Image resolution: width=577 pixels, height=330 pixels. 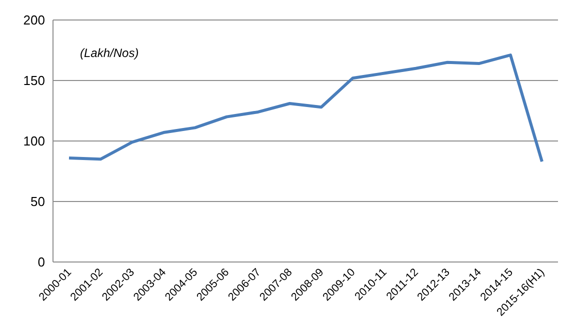 I want to click on y-tick-label: 50, so click(x=37, y=202).